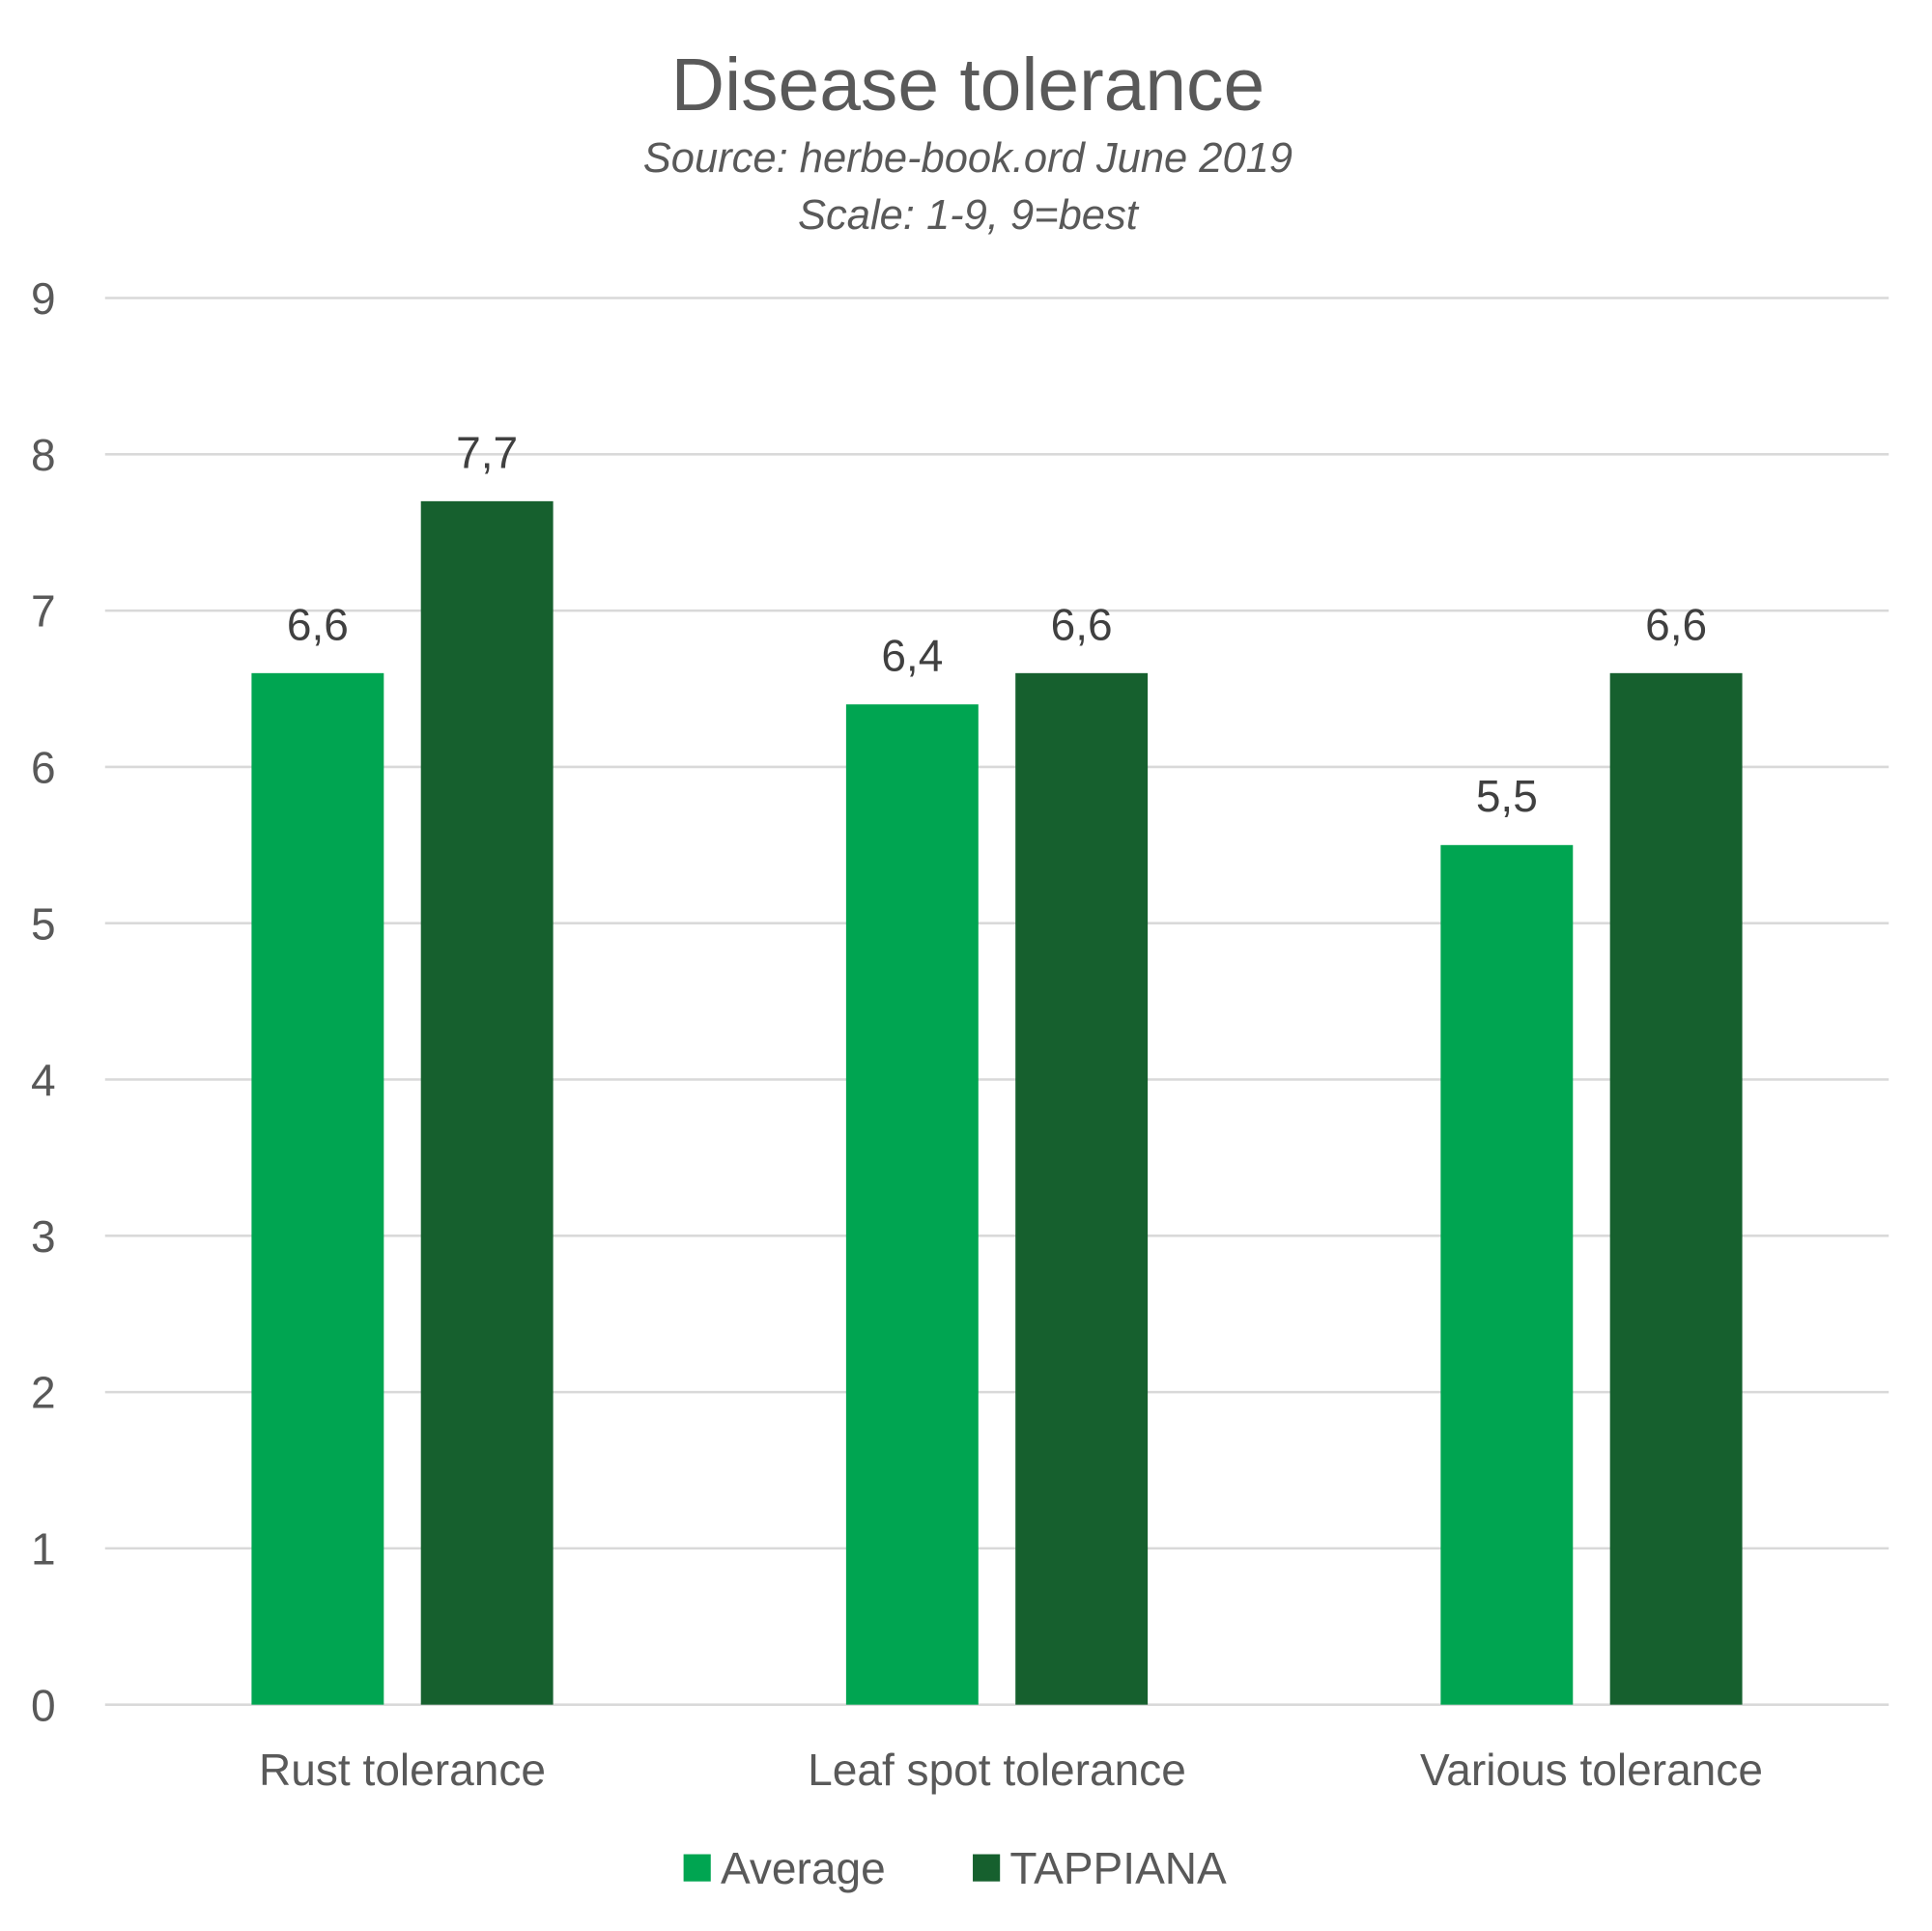 This screenshot has height=1931, width=1932. I want to click on x-tick-label: Leaf spot tolerance, so click(997, 1770).